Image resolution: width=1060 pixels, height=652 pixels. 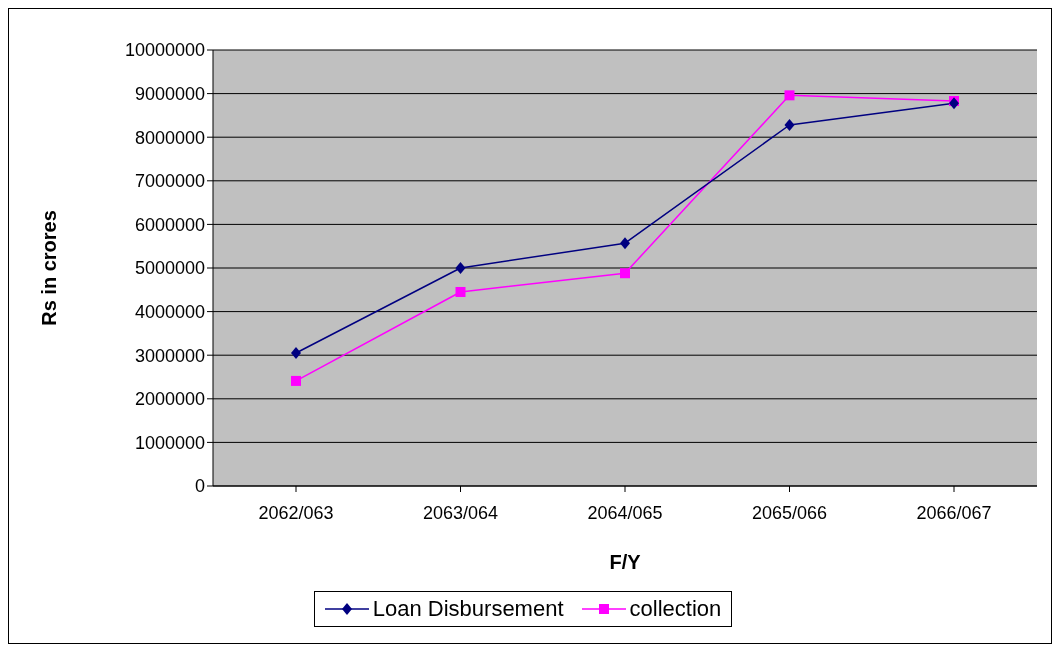 I want to click on legend-label: collection, so click(x=675, y=609).